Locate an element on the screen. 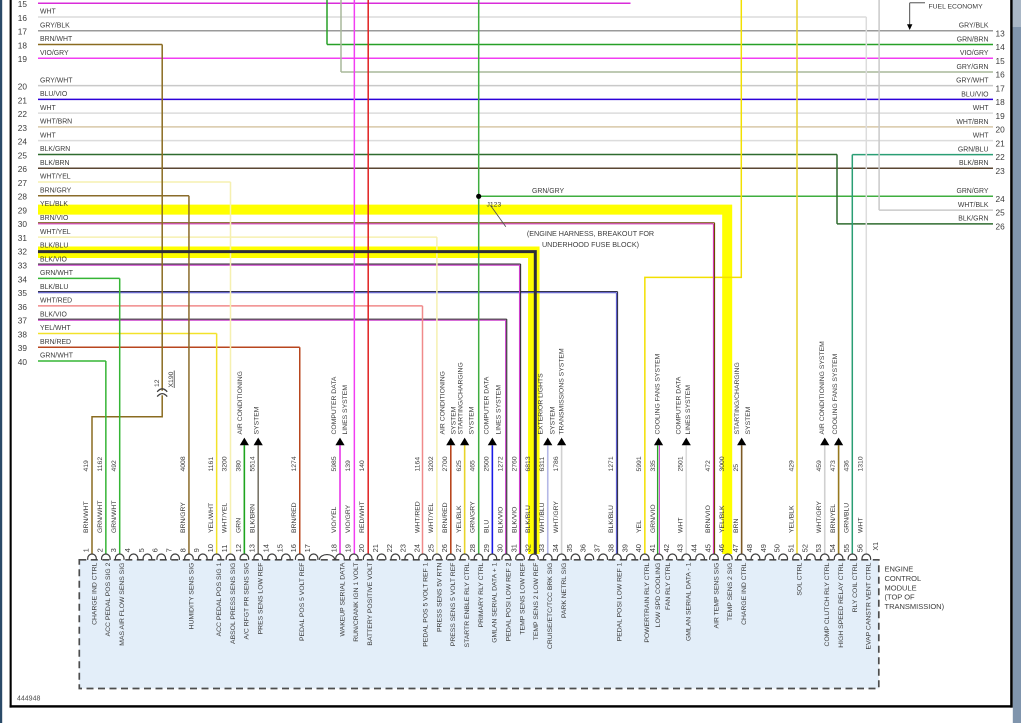  svg-text: (ENGINE HARNESS, BREAKOUT FOR is located at coordinates (590, 233).